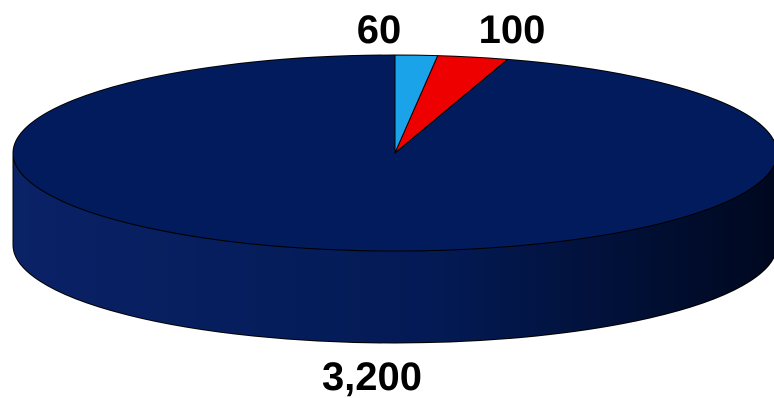 The height and width of the screenshot is (398, 774). I want to click on data-label-60: 60, so click(379, 30).